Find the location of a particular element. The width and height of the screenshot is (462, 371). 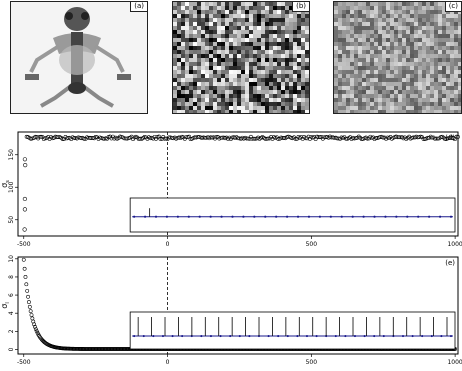

inset-box is located at coordinates (292, 330).